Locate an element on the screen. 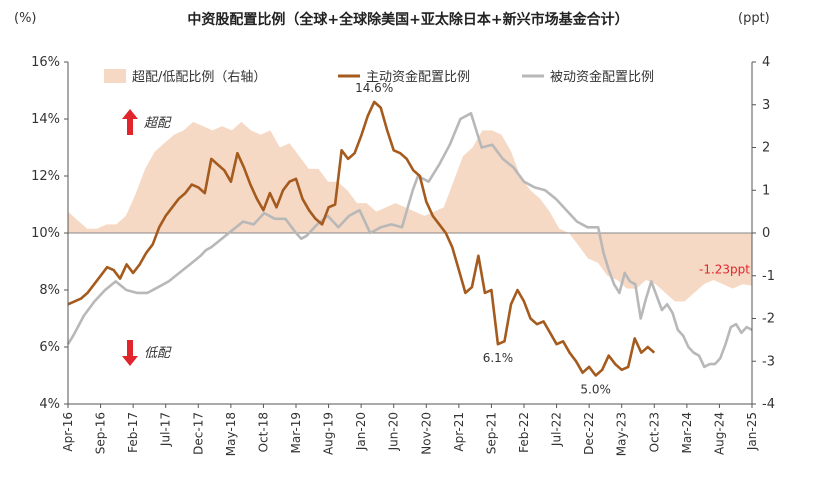 The width and height of the screenshot is (818, 484). legend-swatch-area is located at coordinates (115, 76).